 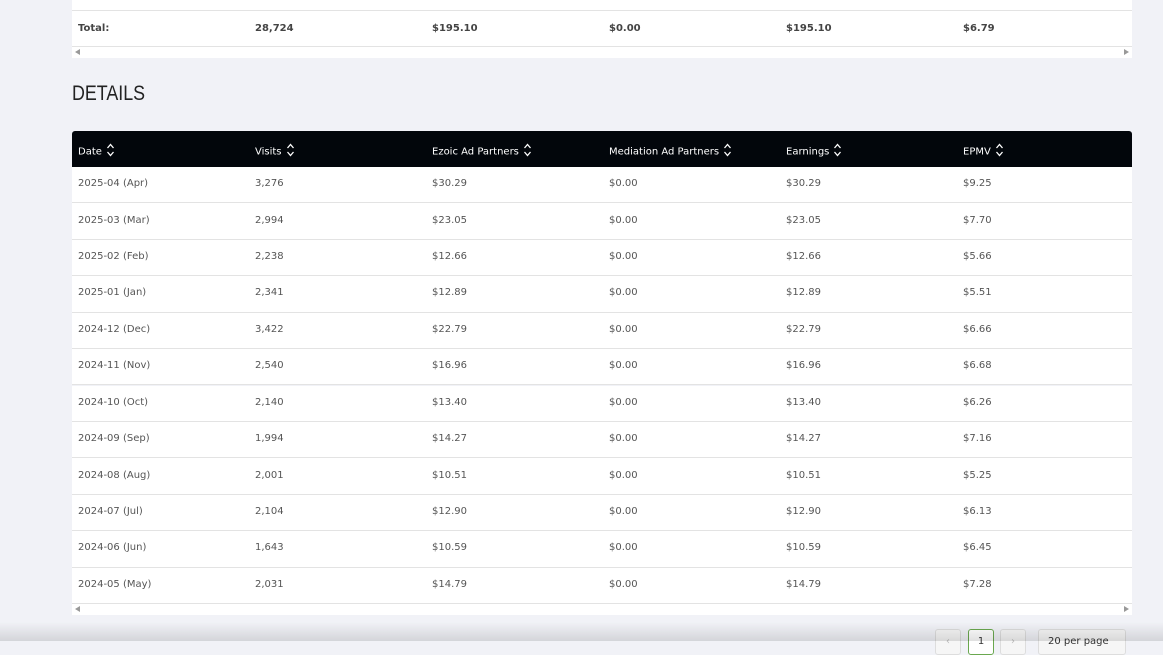 I want to click on table-cell: $12.89, so click(x=803, y=293).